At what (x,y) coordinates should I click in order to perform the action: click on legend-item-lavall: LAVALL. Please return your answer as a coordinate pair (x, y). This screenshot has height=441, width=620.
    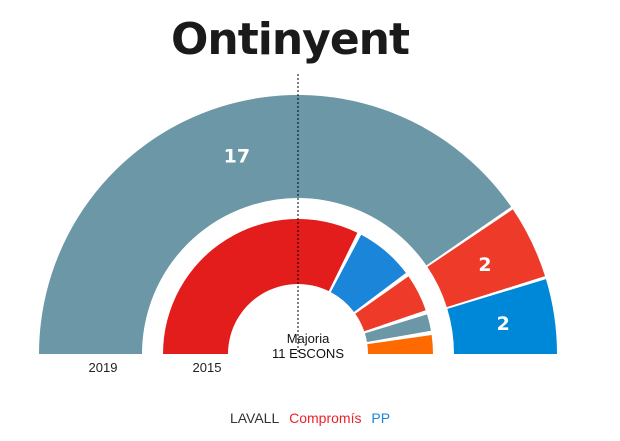
    Looking at the image, I should click on (254, 418).